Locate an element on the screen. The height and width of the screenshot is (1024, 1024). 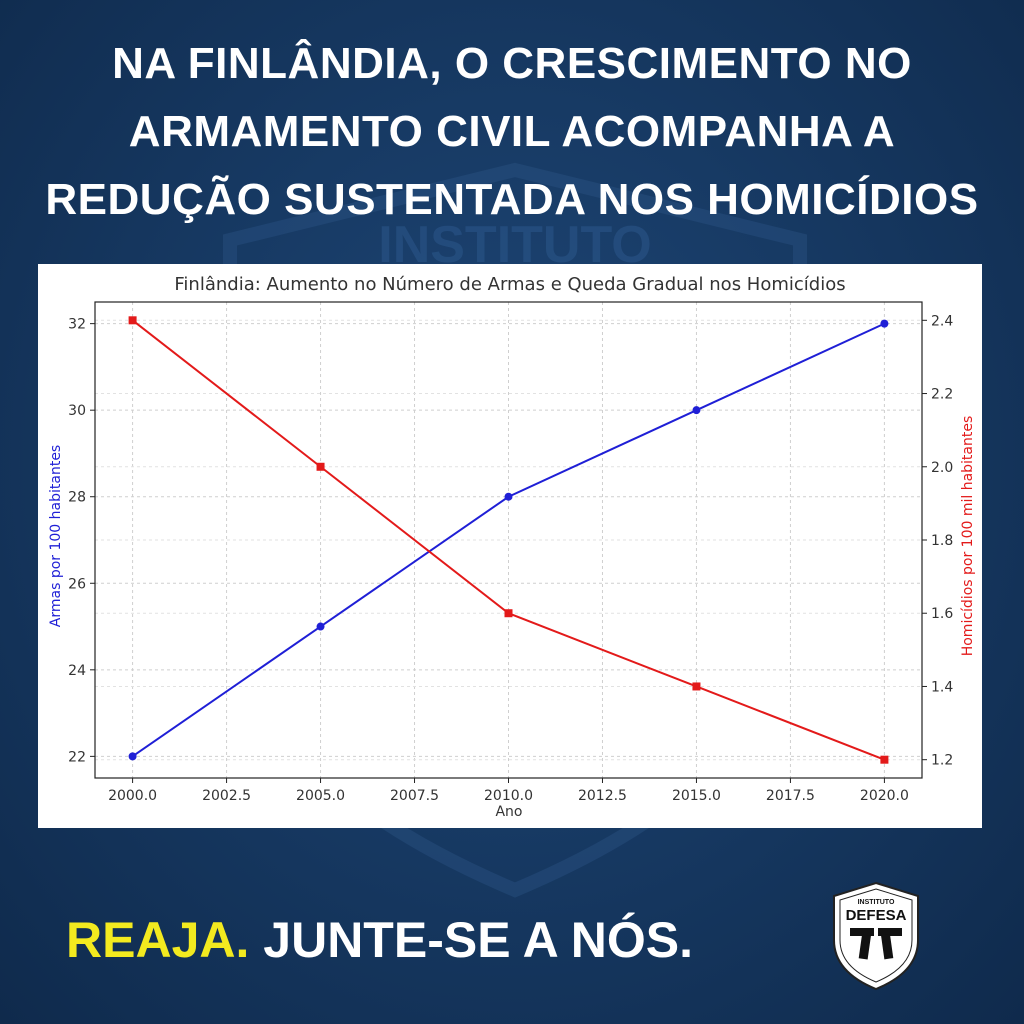
x-tick-label: 2012.5 is located at coordinates (602, 796).